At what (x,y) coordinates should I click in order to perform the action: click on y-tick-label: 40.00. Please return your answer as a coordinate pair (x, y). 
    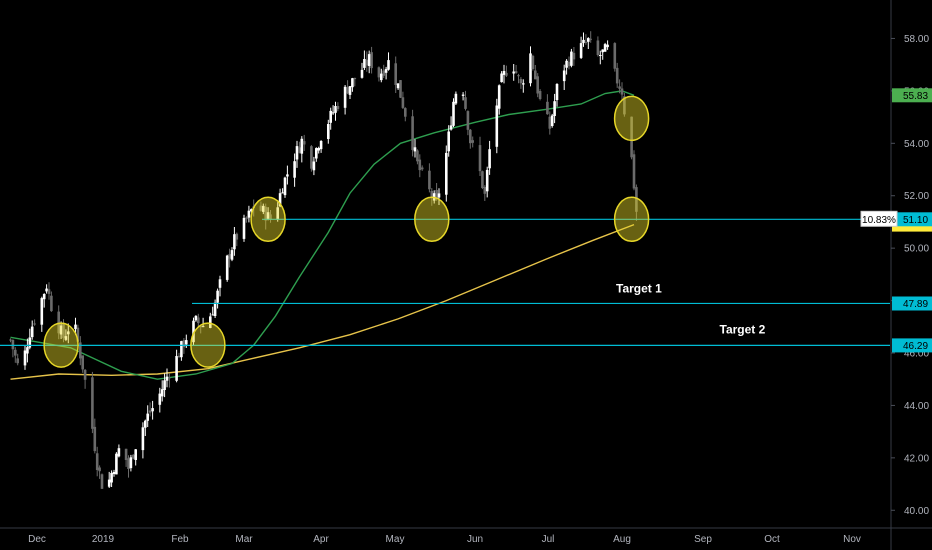
    Looking at the image, I should click on (916, 511).